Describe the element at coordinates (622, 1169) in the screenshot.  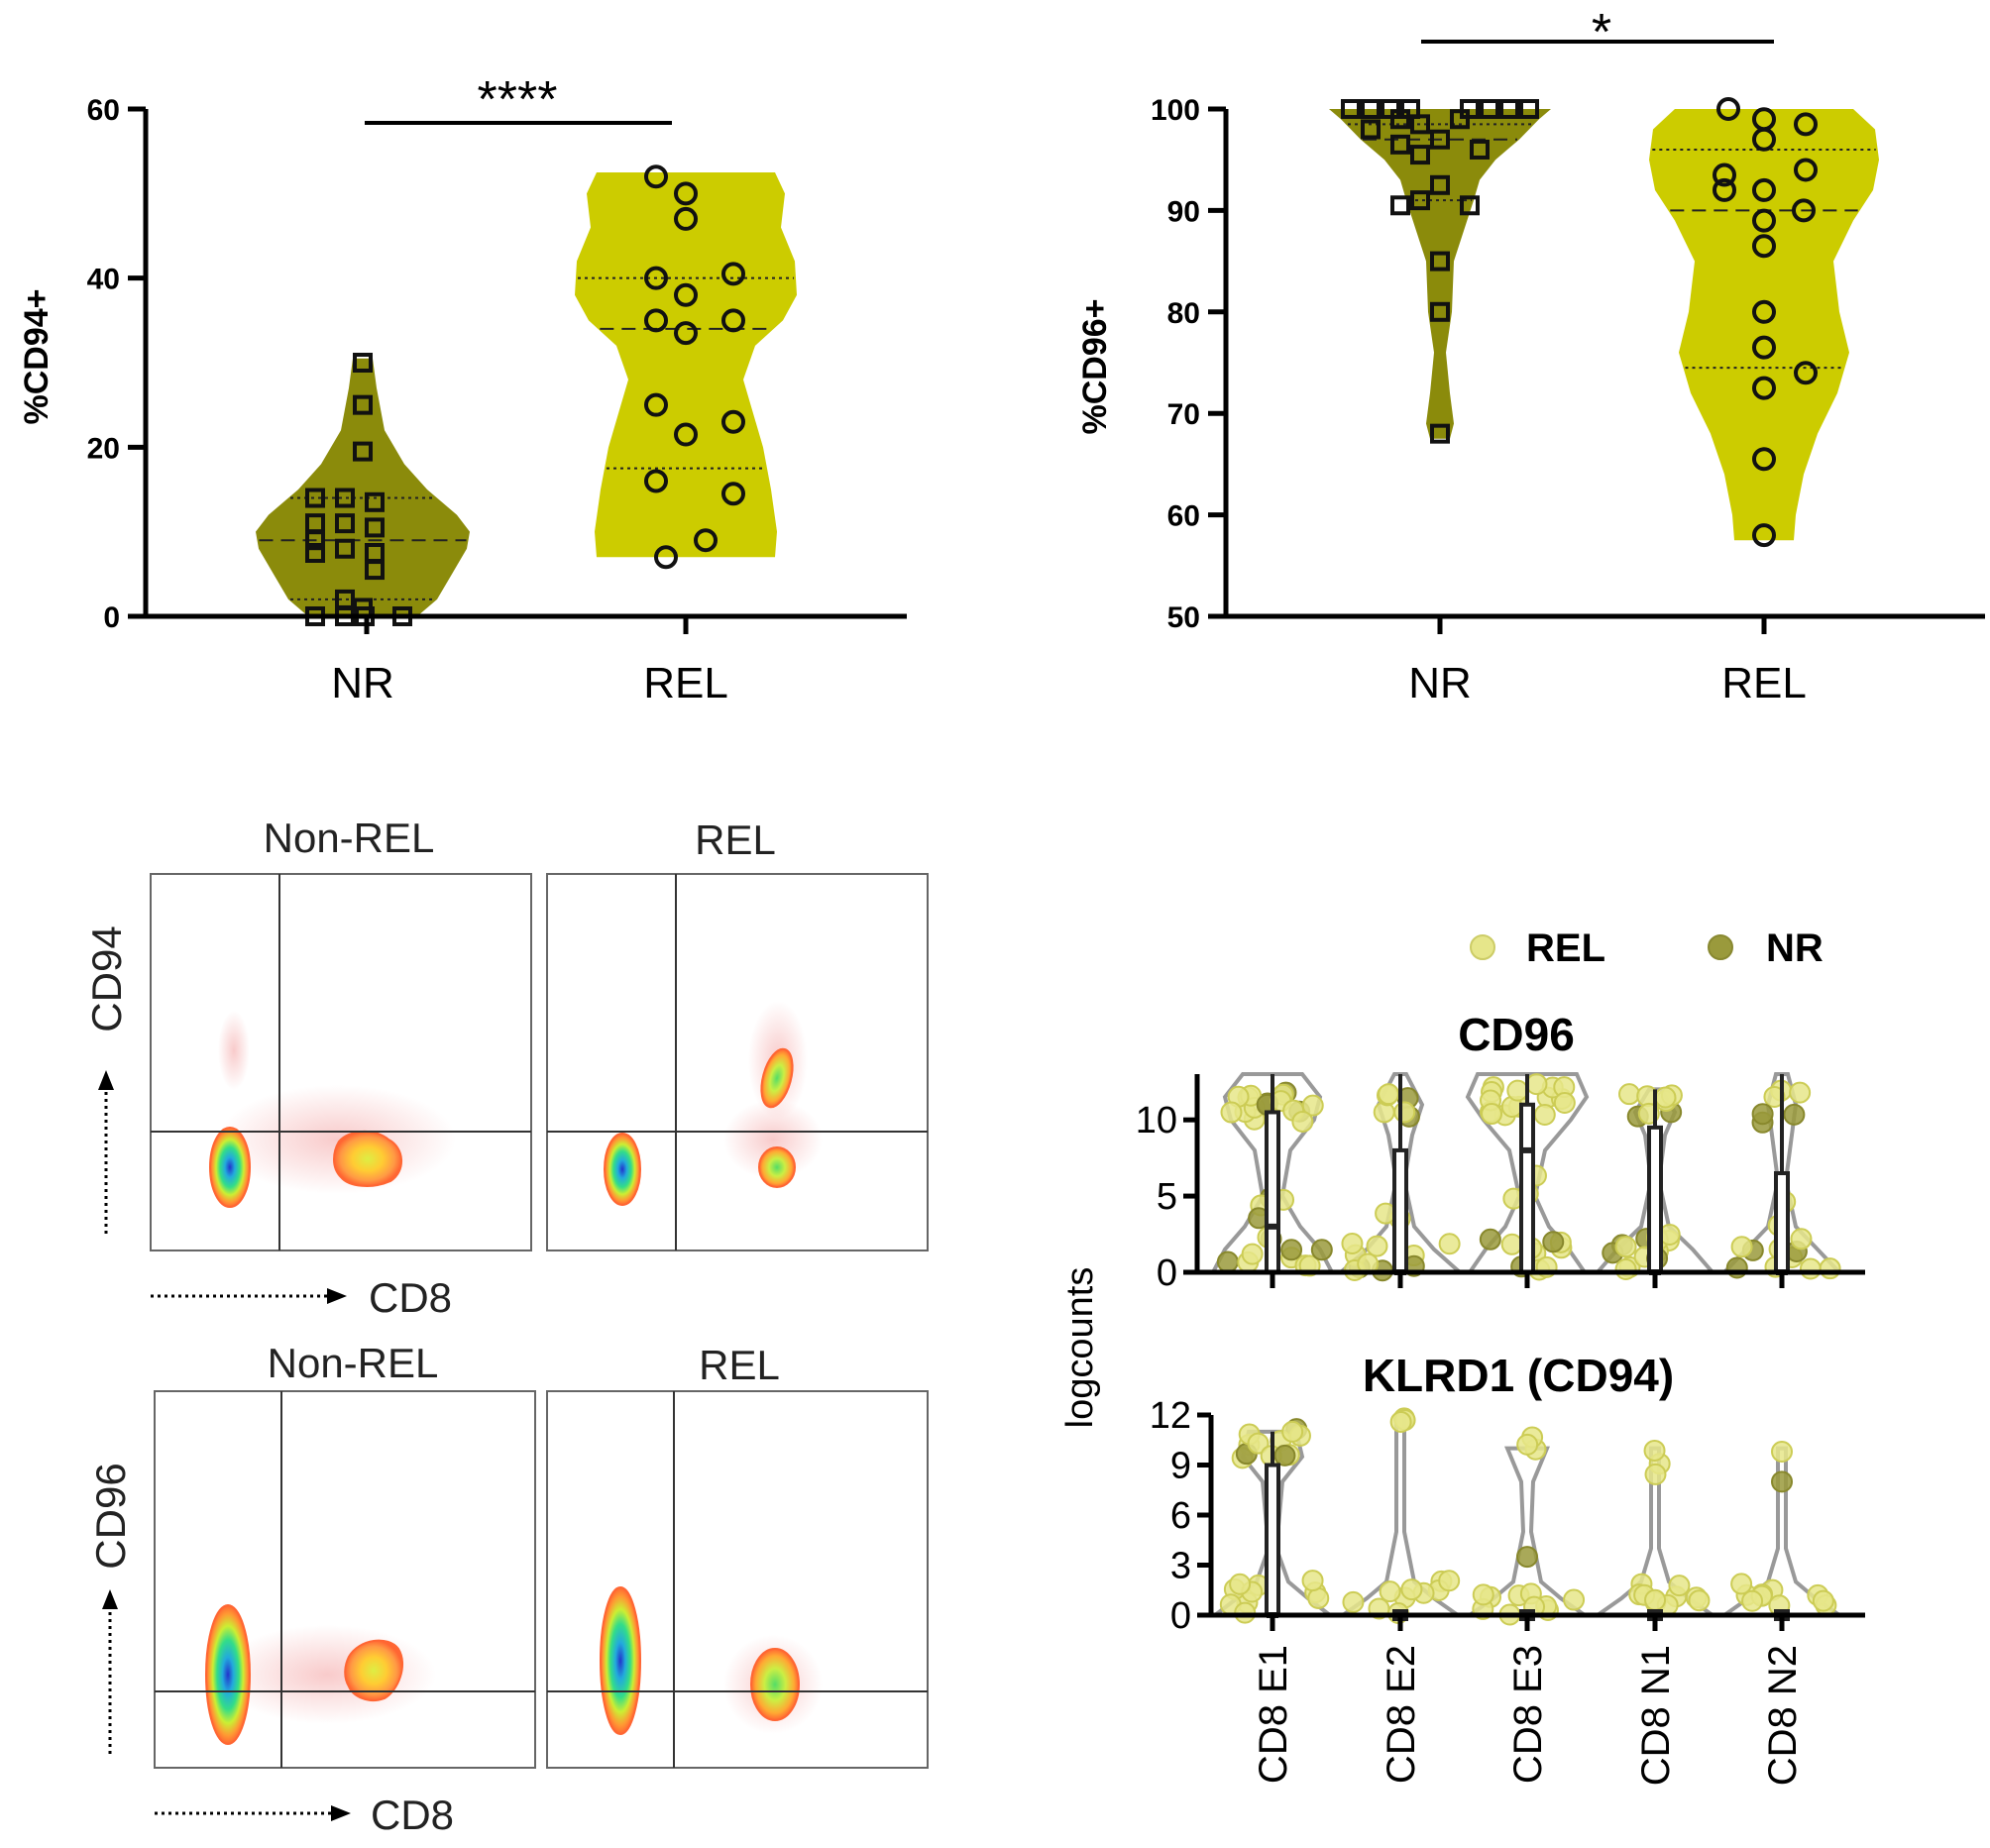
I see `flow-population-cd8neg` at that location.